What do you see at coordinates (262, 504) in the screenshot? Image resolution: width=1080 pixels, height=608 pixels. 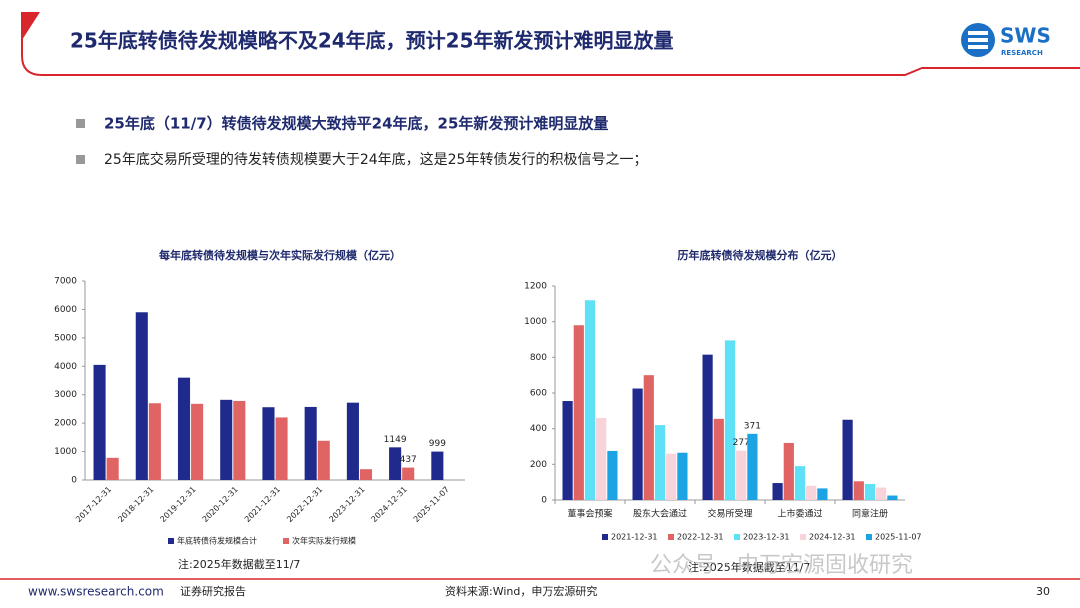 I see `x-tick-label: 2021-12-31` at bounding box center [262, 504].